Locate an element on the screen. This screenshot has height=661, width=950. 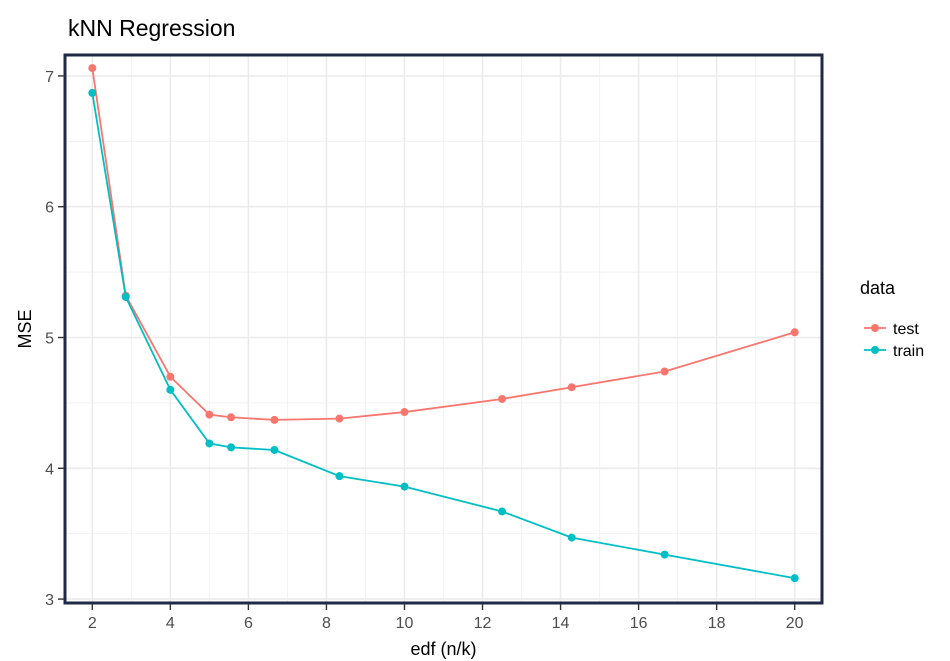
y-axis: 3 4 5 6 7 is located at coordinates (54, 339).